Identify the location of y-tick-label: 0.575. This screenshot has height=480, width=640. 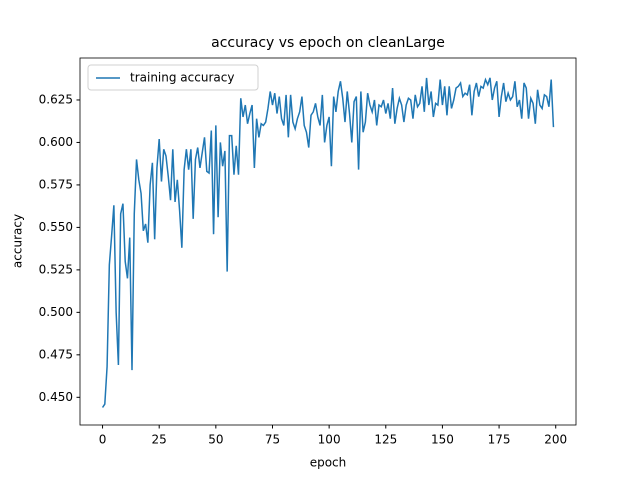
(56, 184).